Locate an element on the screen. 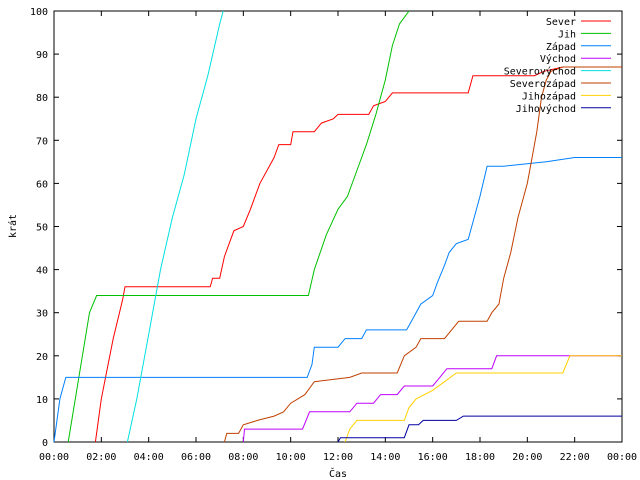 Image resolution: width=640 pixels, height=480 pixels. x-tick-label: 16:00 is located at coordinates (433, 457).